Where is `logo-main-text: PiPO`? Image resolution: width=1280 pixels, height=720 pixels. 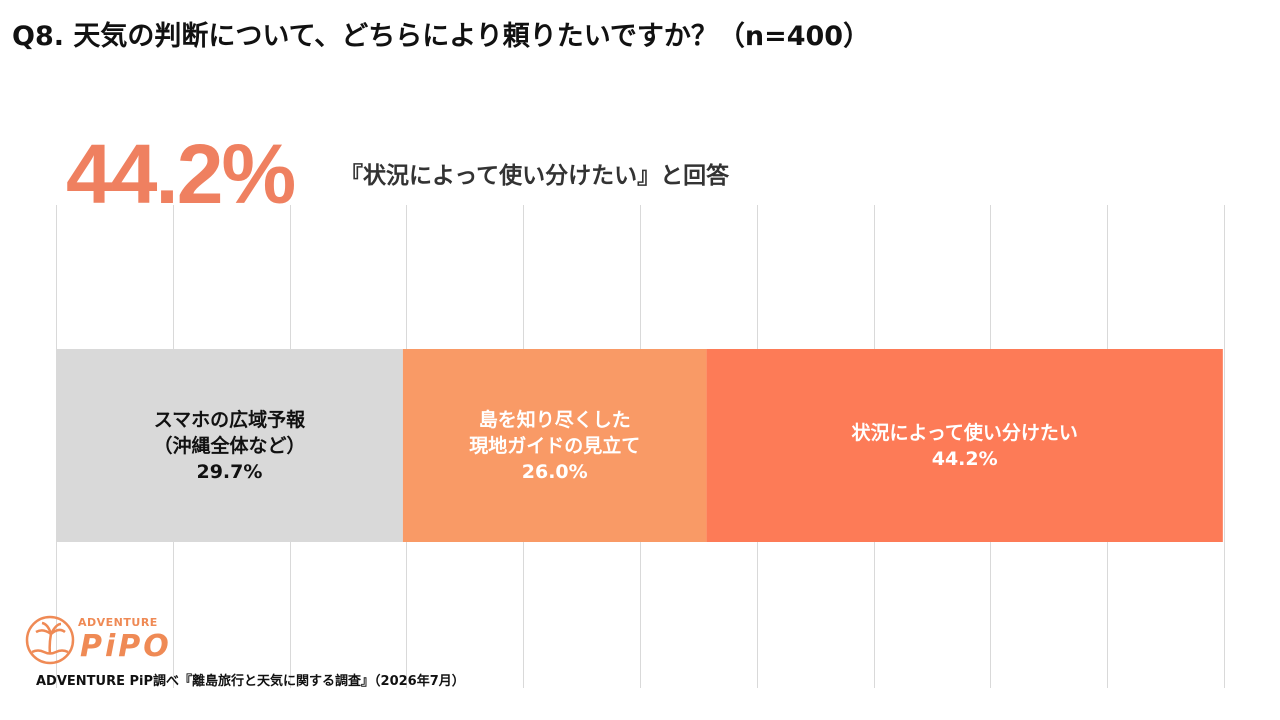 logo-main-text: PiPO is located at coordinates (126, 646).